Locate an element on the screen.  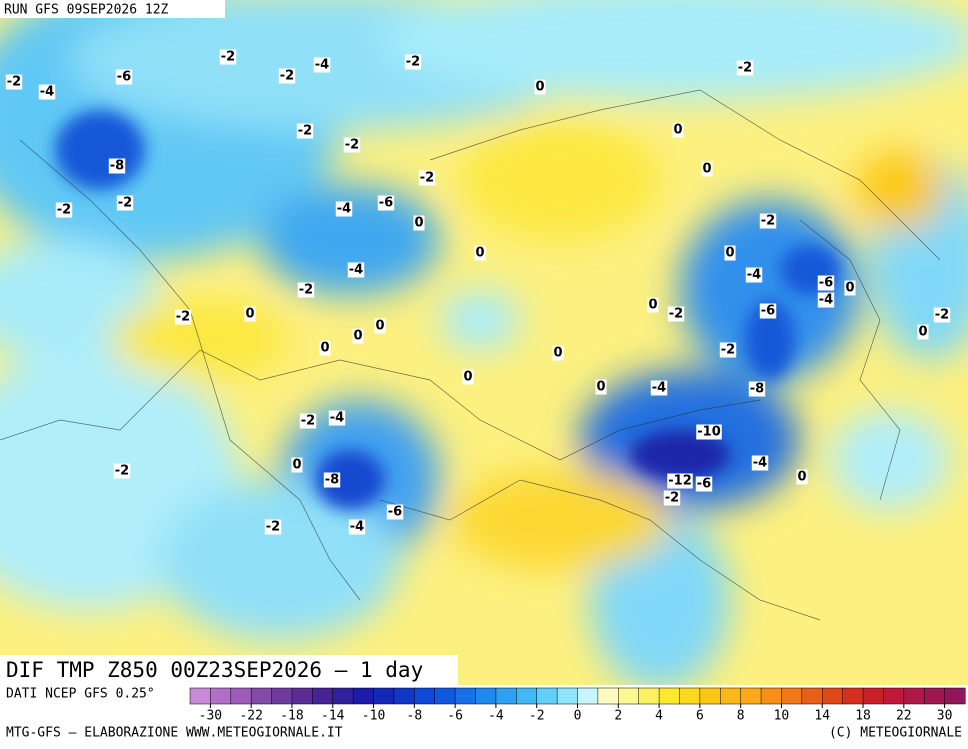
colorbar-tick-label: -18 is located at coordinates (291, 716).